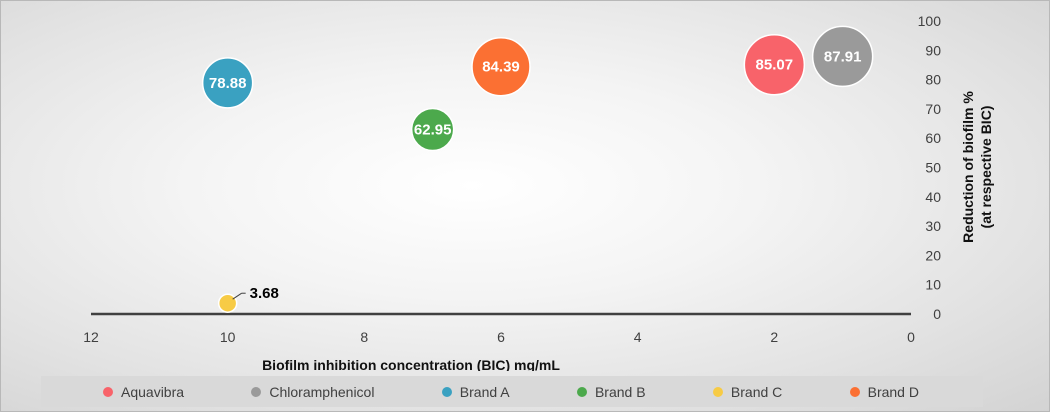  What do you see at coordinates (911, 337) in the screenshot?
I see `x-tick-label: 0` at bounding box center [911, 337].